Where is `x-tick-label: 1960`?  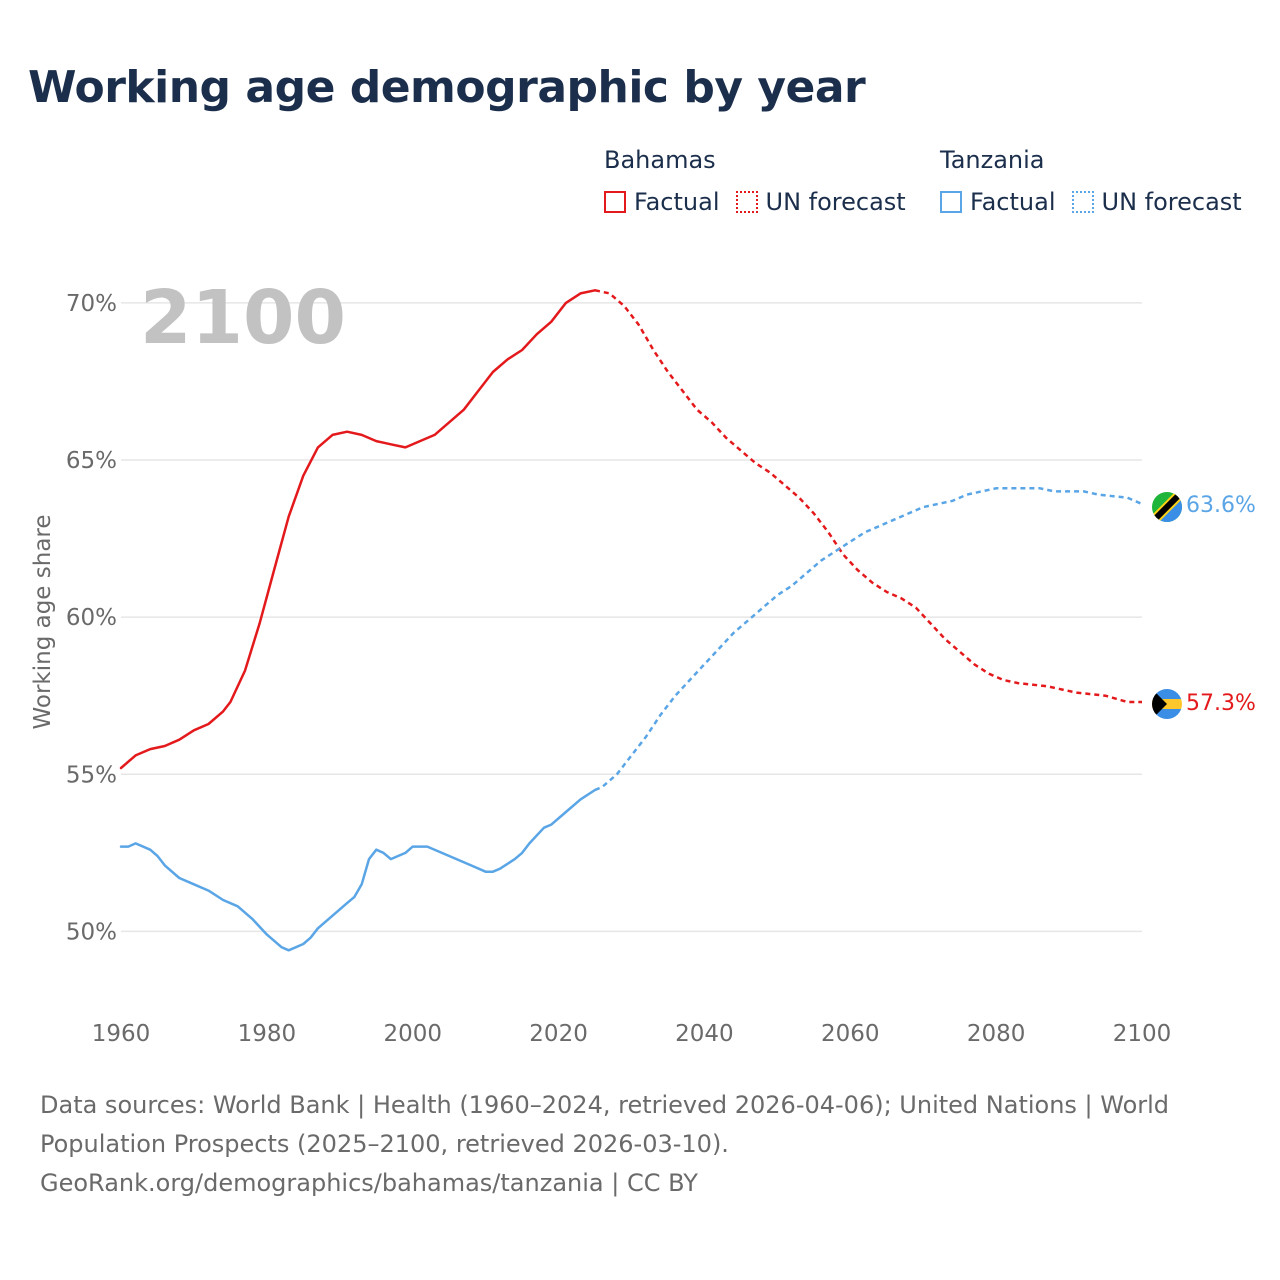 x-tick-label: 1960 is located at coordinates (121, 1034).